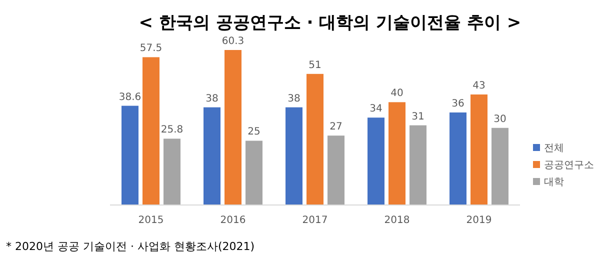 This screenshot has height=266, width=610. I want to click on data-label: 31, so click(418, 116).